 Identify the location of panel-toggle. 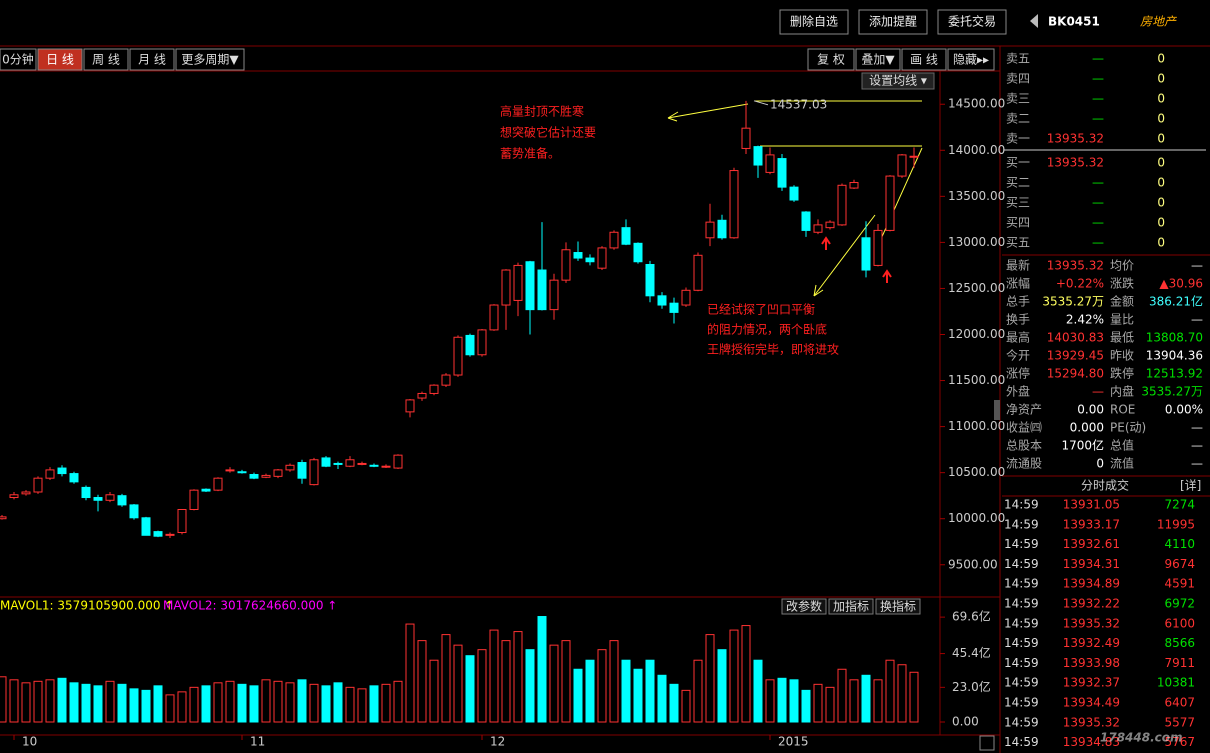
(997, 410).